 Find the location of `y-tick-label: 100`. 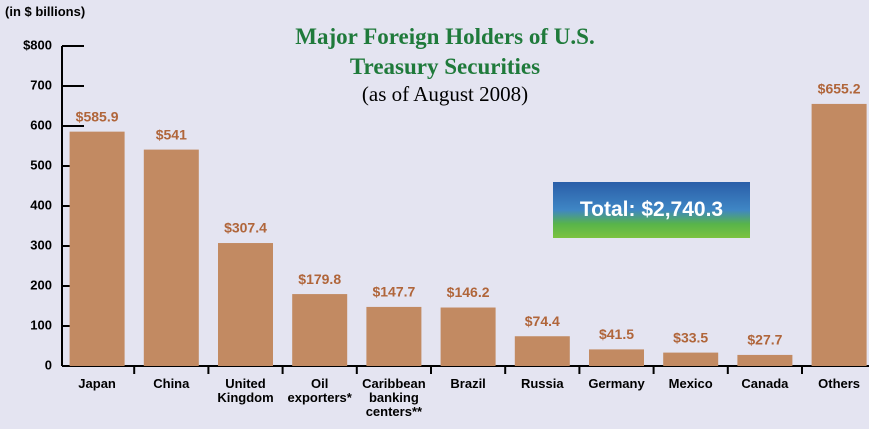

y-tick-label: 100 is located at coordinates (41, 324).